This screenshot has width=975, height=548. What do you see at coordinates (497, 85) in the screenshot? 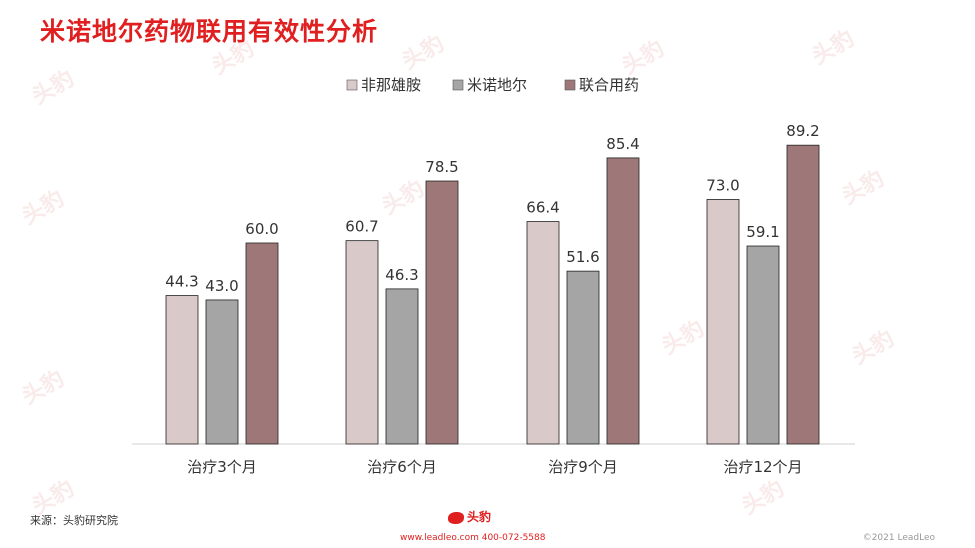
I see `legend-label: 米诺地尔` at bounding box center [497, 85].